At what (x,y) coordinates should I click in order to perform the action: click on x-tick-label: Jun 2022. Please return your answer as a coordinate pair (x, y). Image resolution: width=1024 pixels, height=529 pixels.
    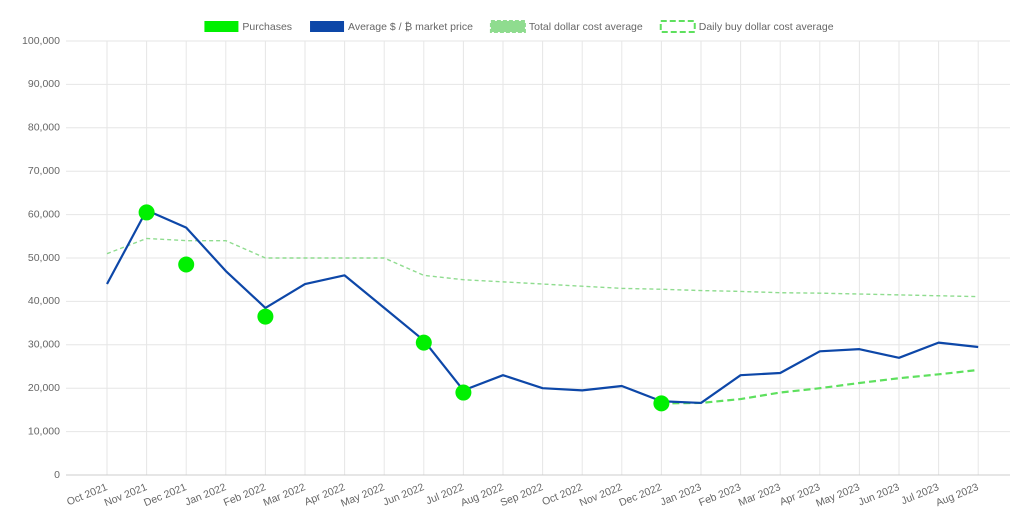
    Looking at the image, I should click on (403, 494).